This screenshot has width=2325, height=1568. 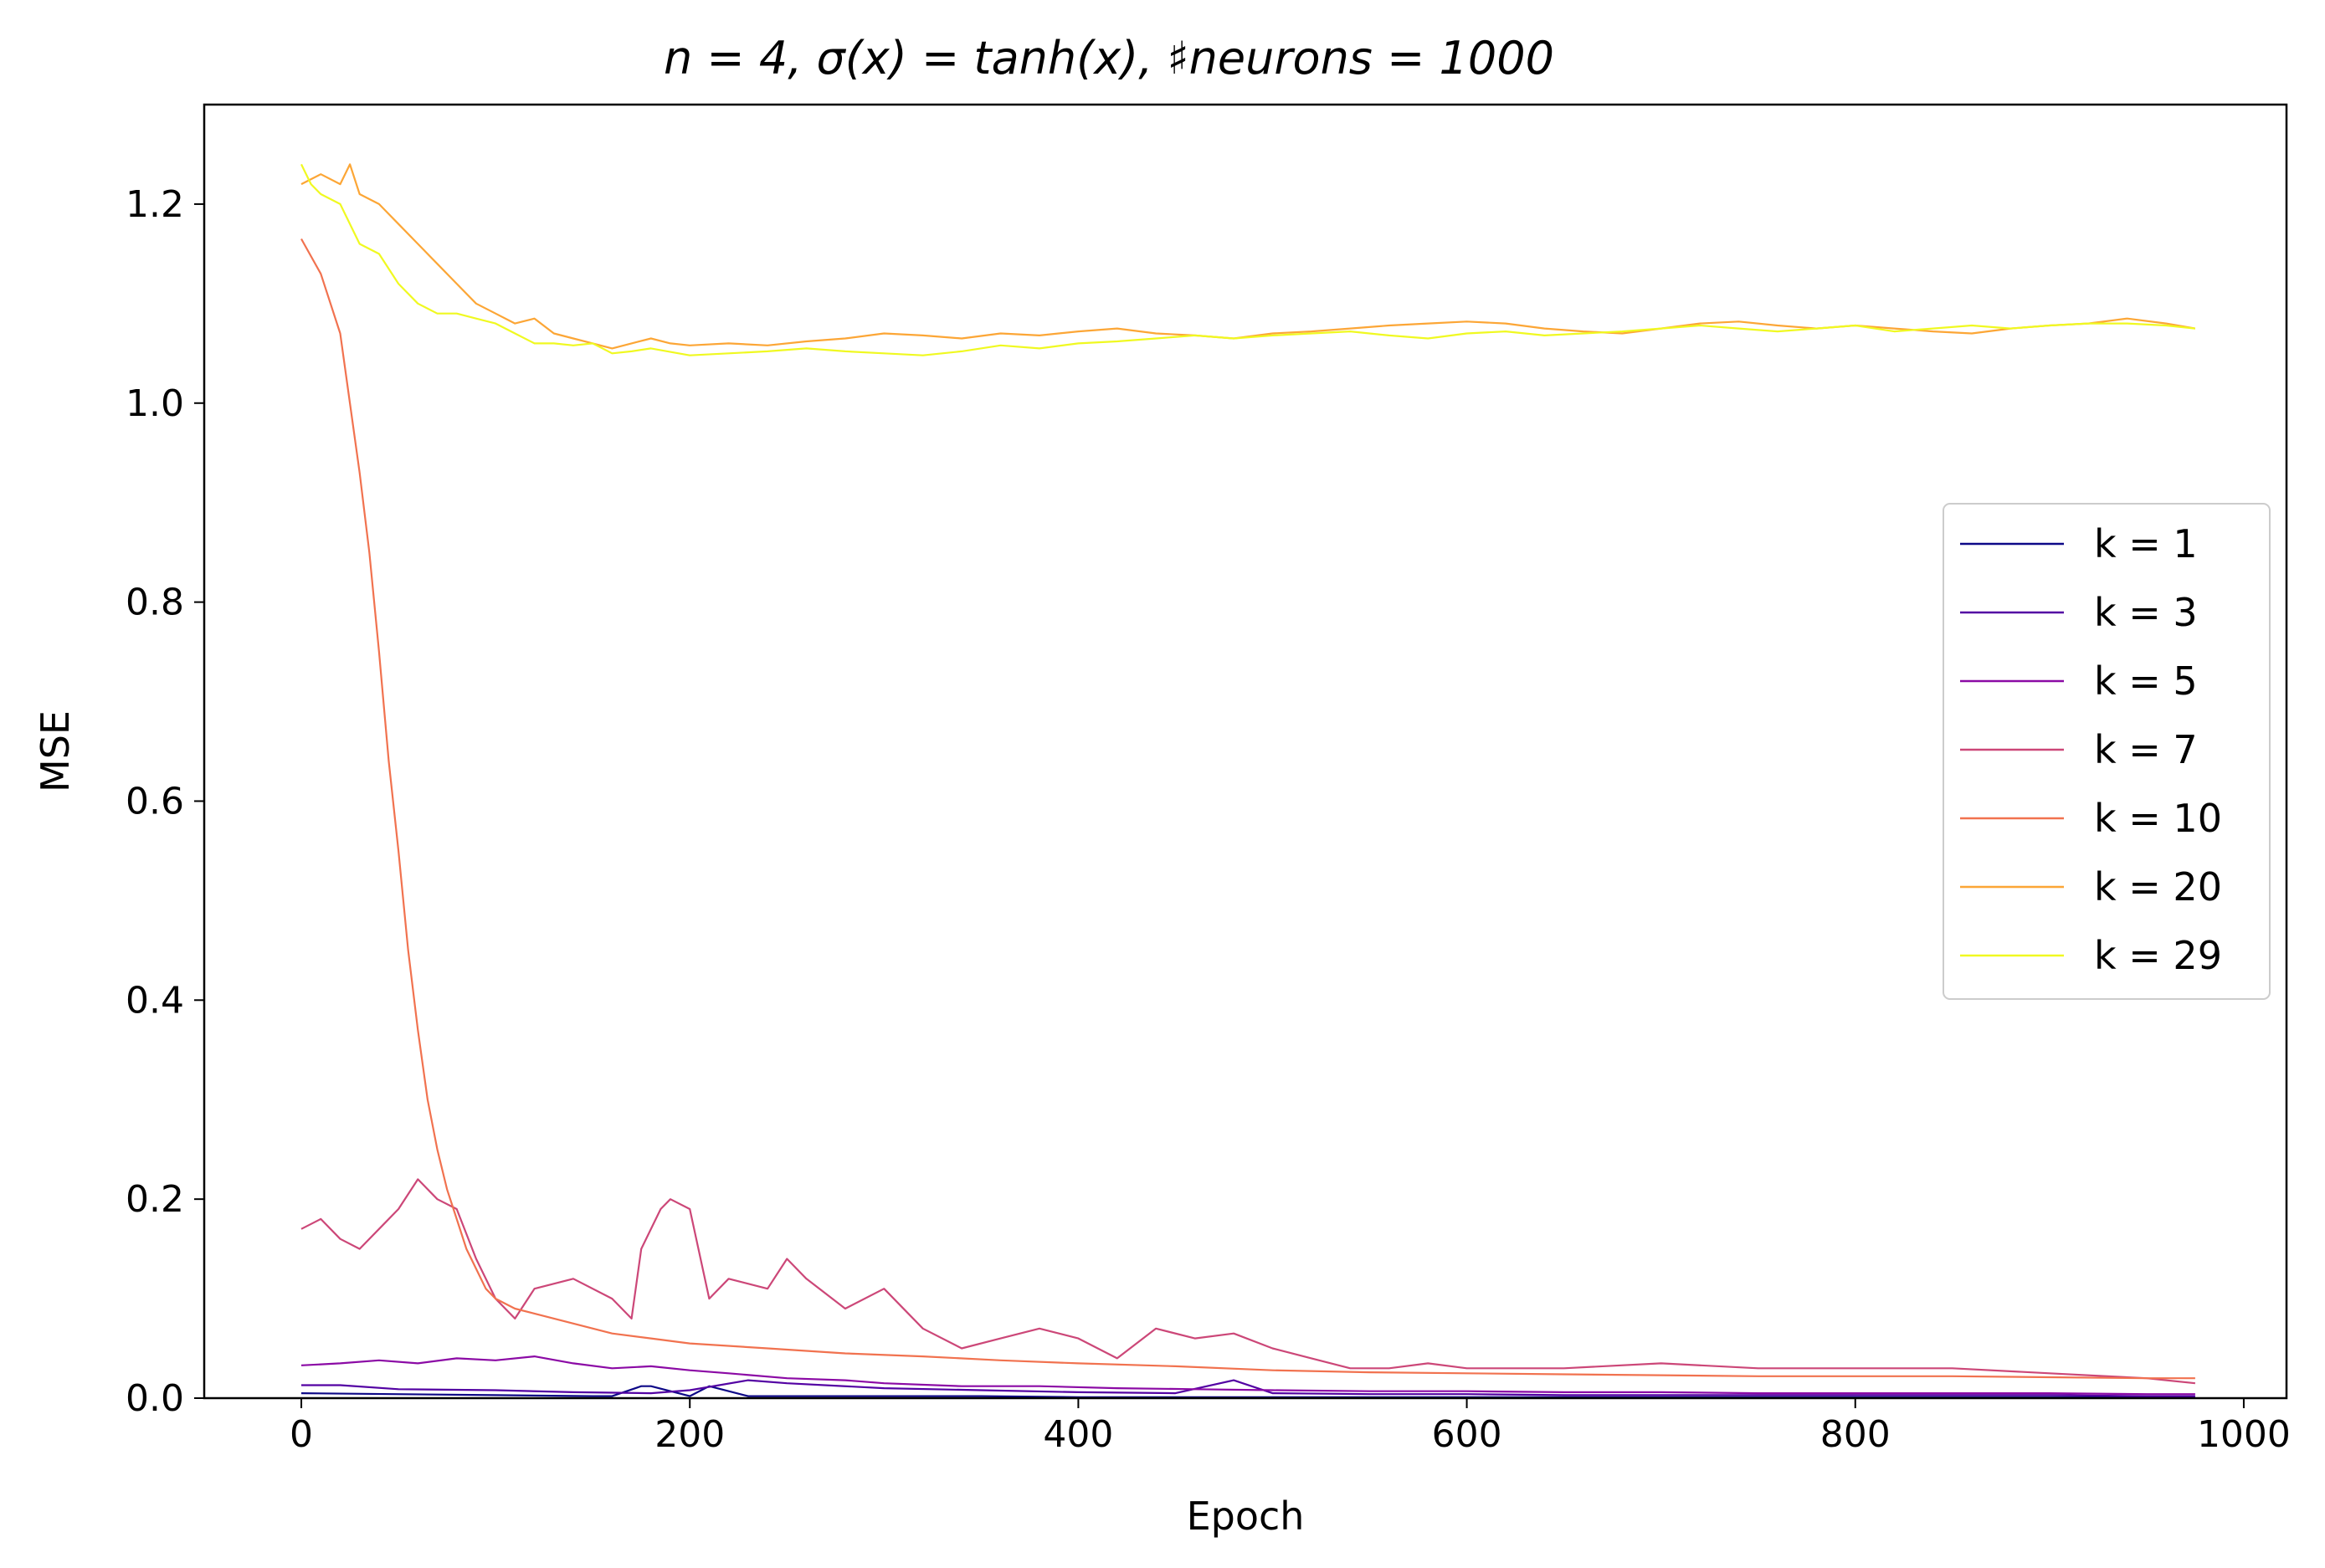 I want to click on y-tick-label: 0.4, so click(x=155, y=1001).